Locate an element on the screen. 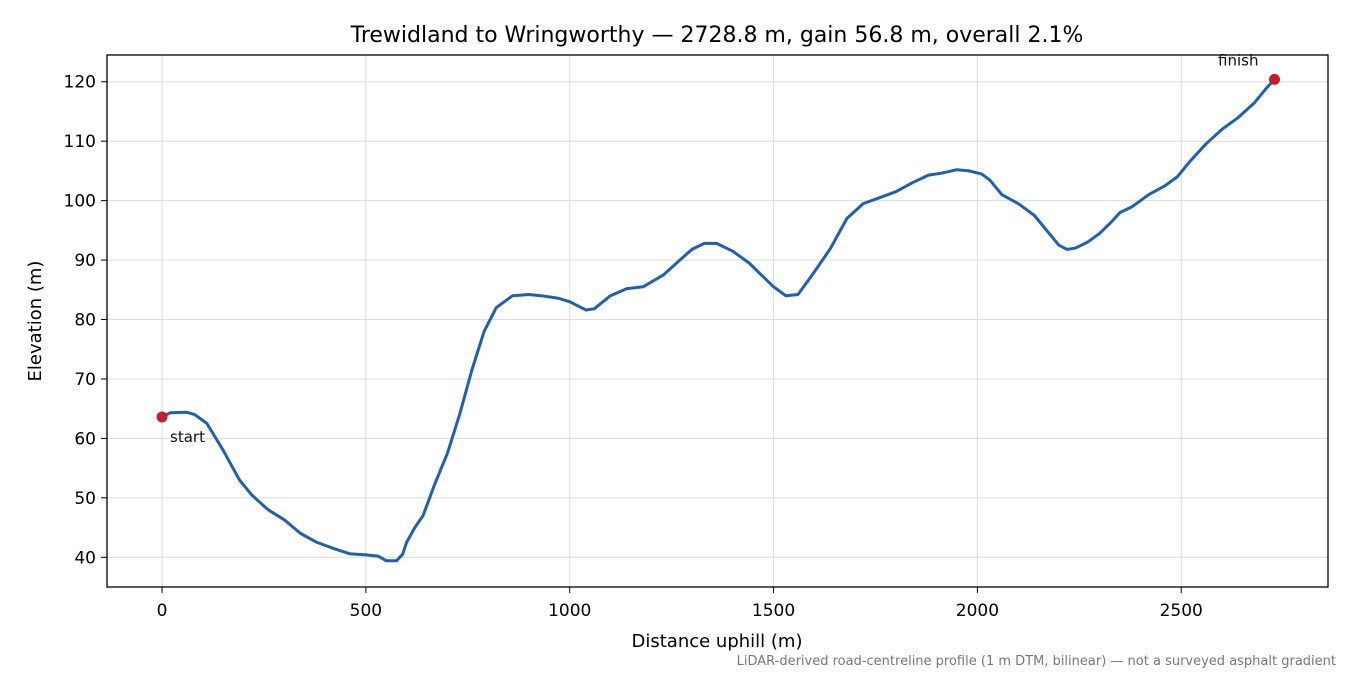 The height and width of the screenshot is (675, 1350). y-tick-label: 120 is located at coordinates (80, 83).